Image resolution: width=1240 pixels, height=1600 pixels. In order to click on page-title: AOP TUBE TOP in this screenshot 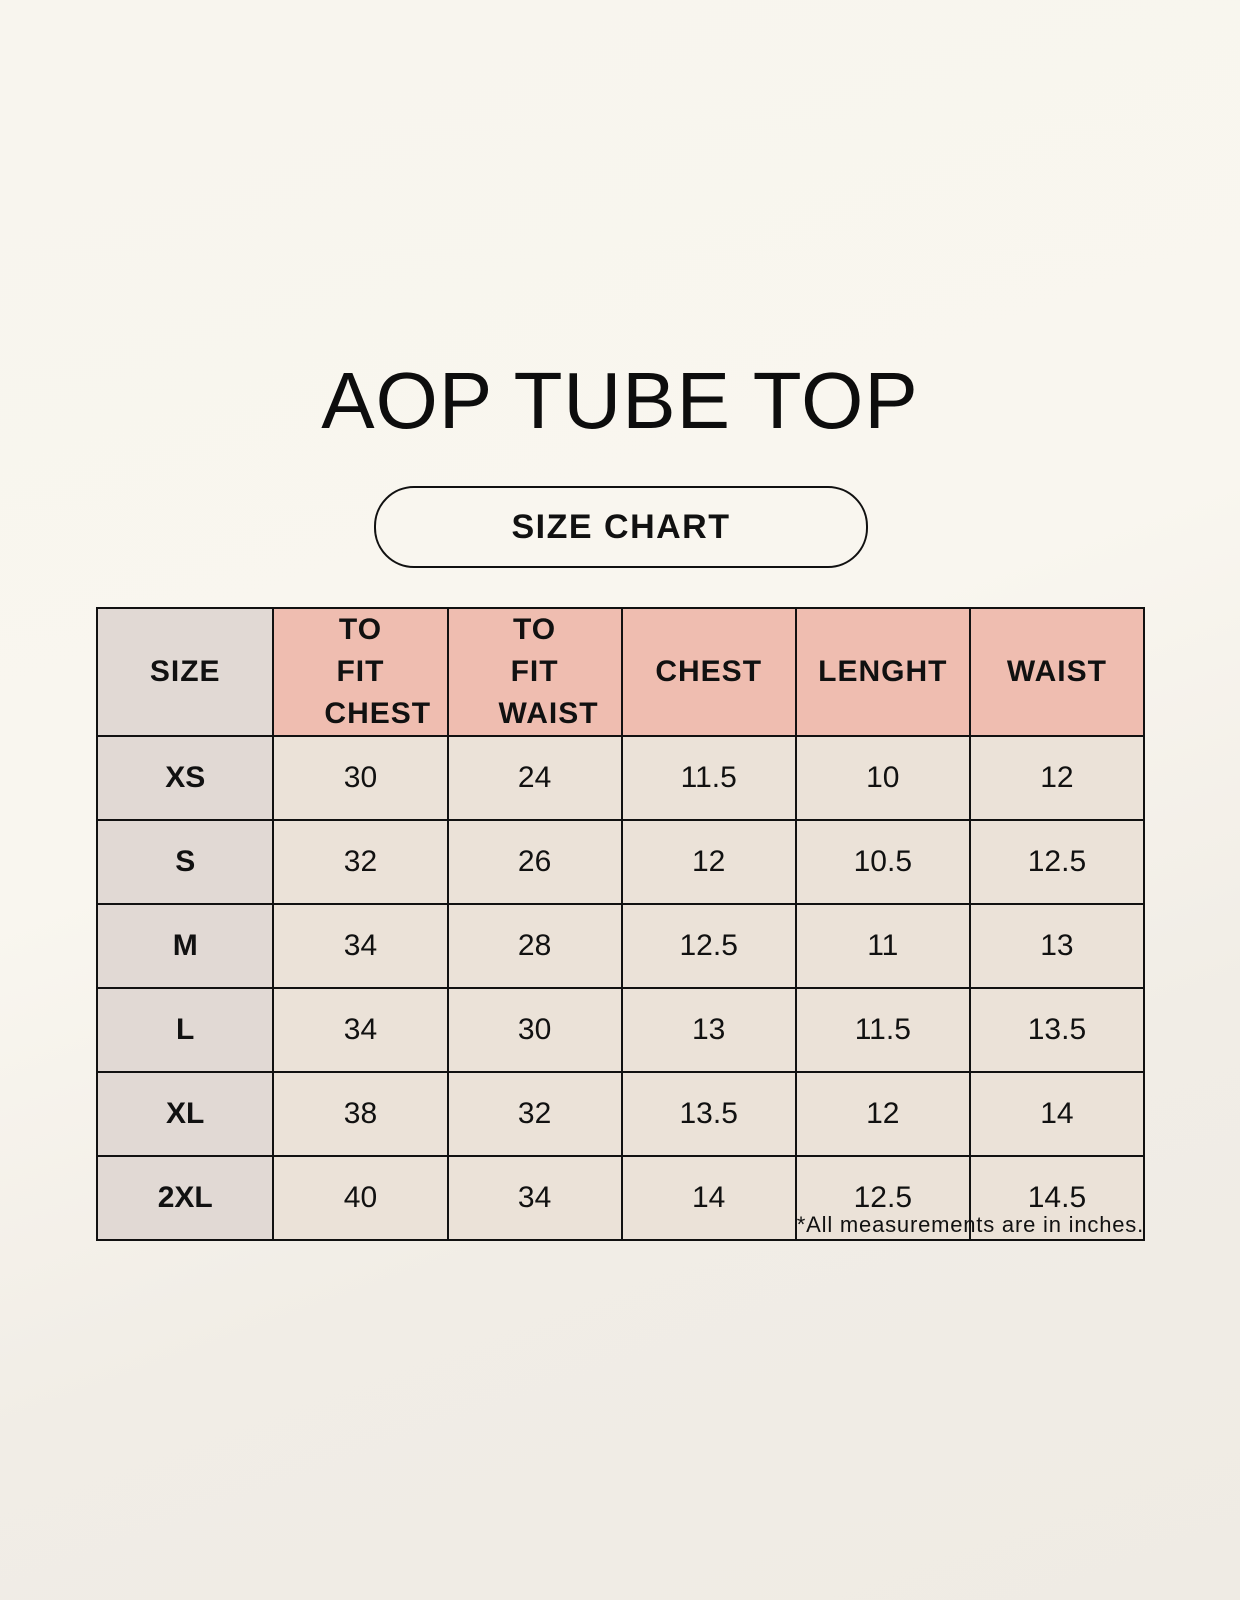, I will do `click(620, 400)`.